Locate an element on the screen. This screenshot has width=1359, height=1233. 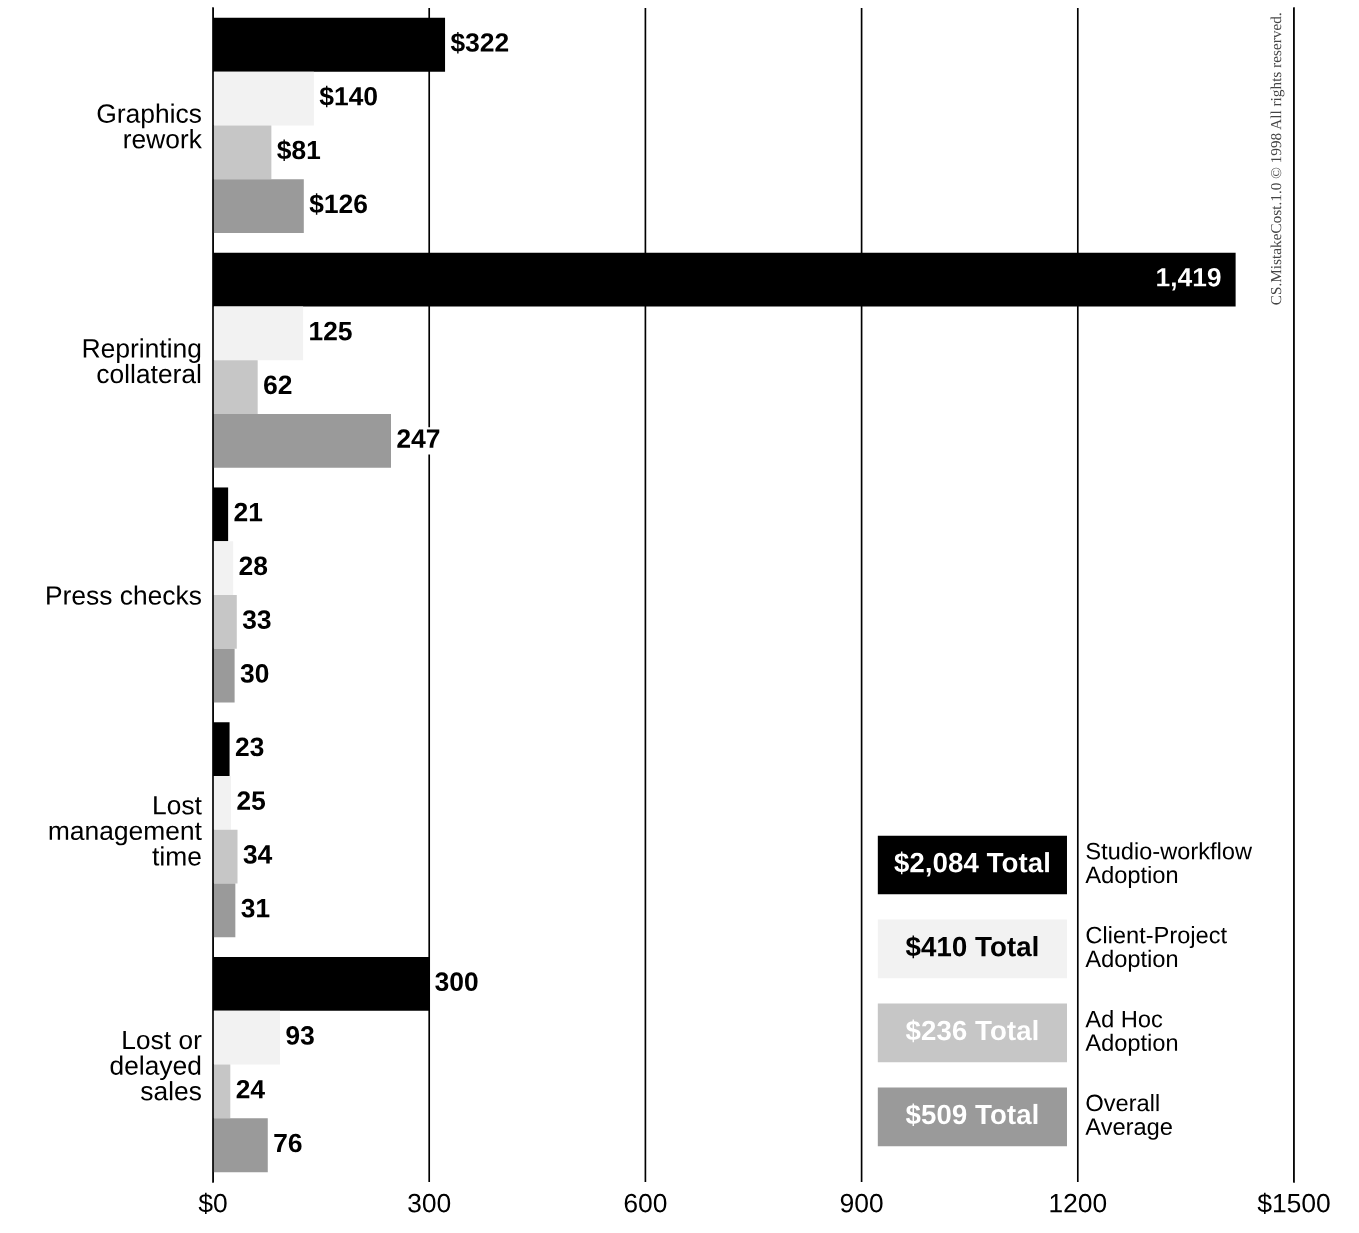
text: Client-Project Adoption is located at coordinates (1156, 949).